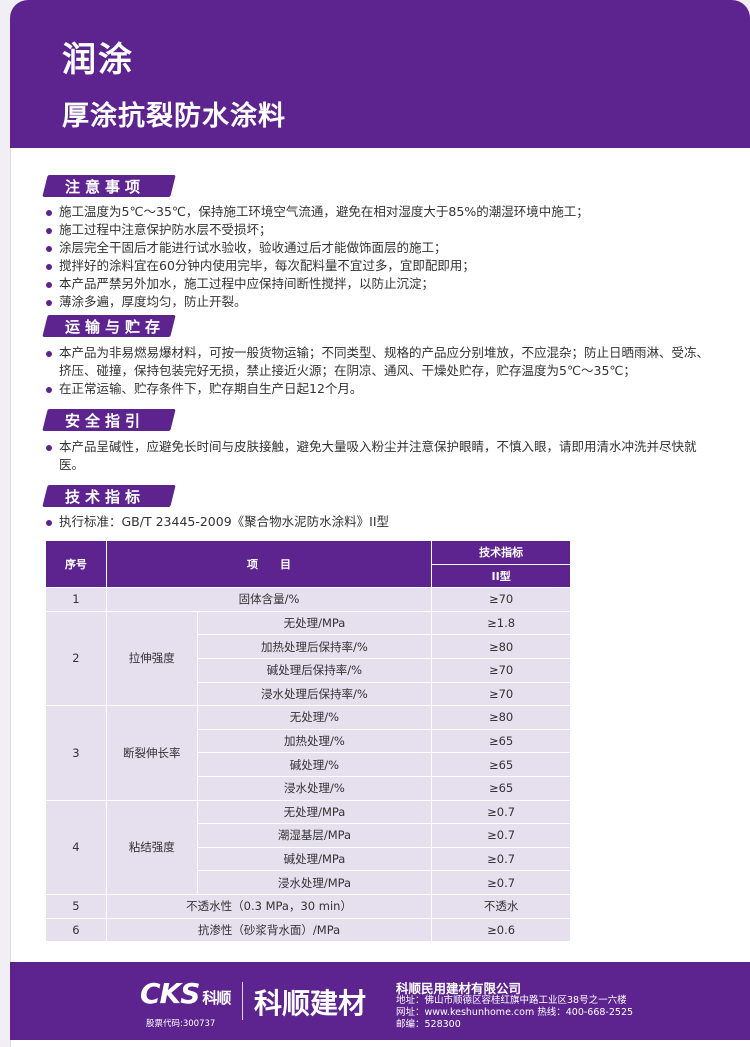 The height and width of the screenshot is (1047, 750). I want to click on table-cell: 浸水处理/%, so click(314, 788).